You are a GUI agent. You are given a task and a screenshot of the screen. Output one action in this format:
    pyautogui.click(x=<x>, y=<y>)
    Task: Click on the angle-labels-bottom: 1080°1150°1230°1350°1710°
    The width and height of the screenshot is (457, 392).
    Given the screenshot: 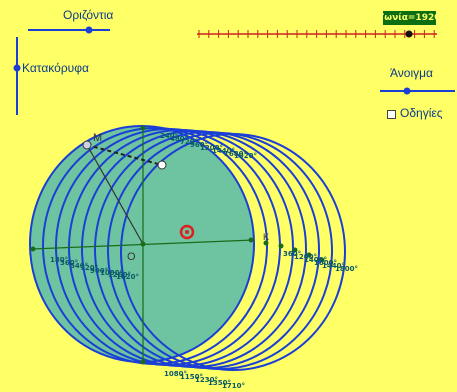 What is the action you would take?
    pyautogui.click(x=204, y=380)
    